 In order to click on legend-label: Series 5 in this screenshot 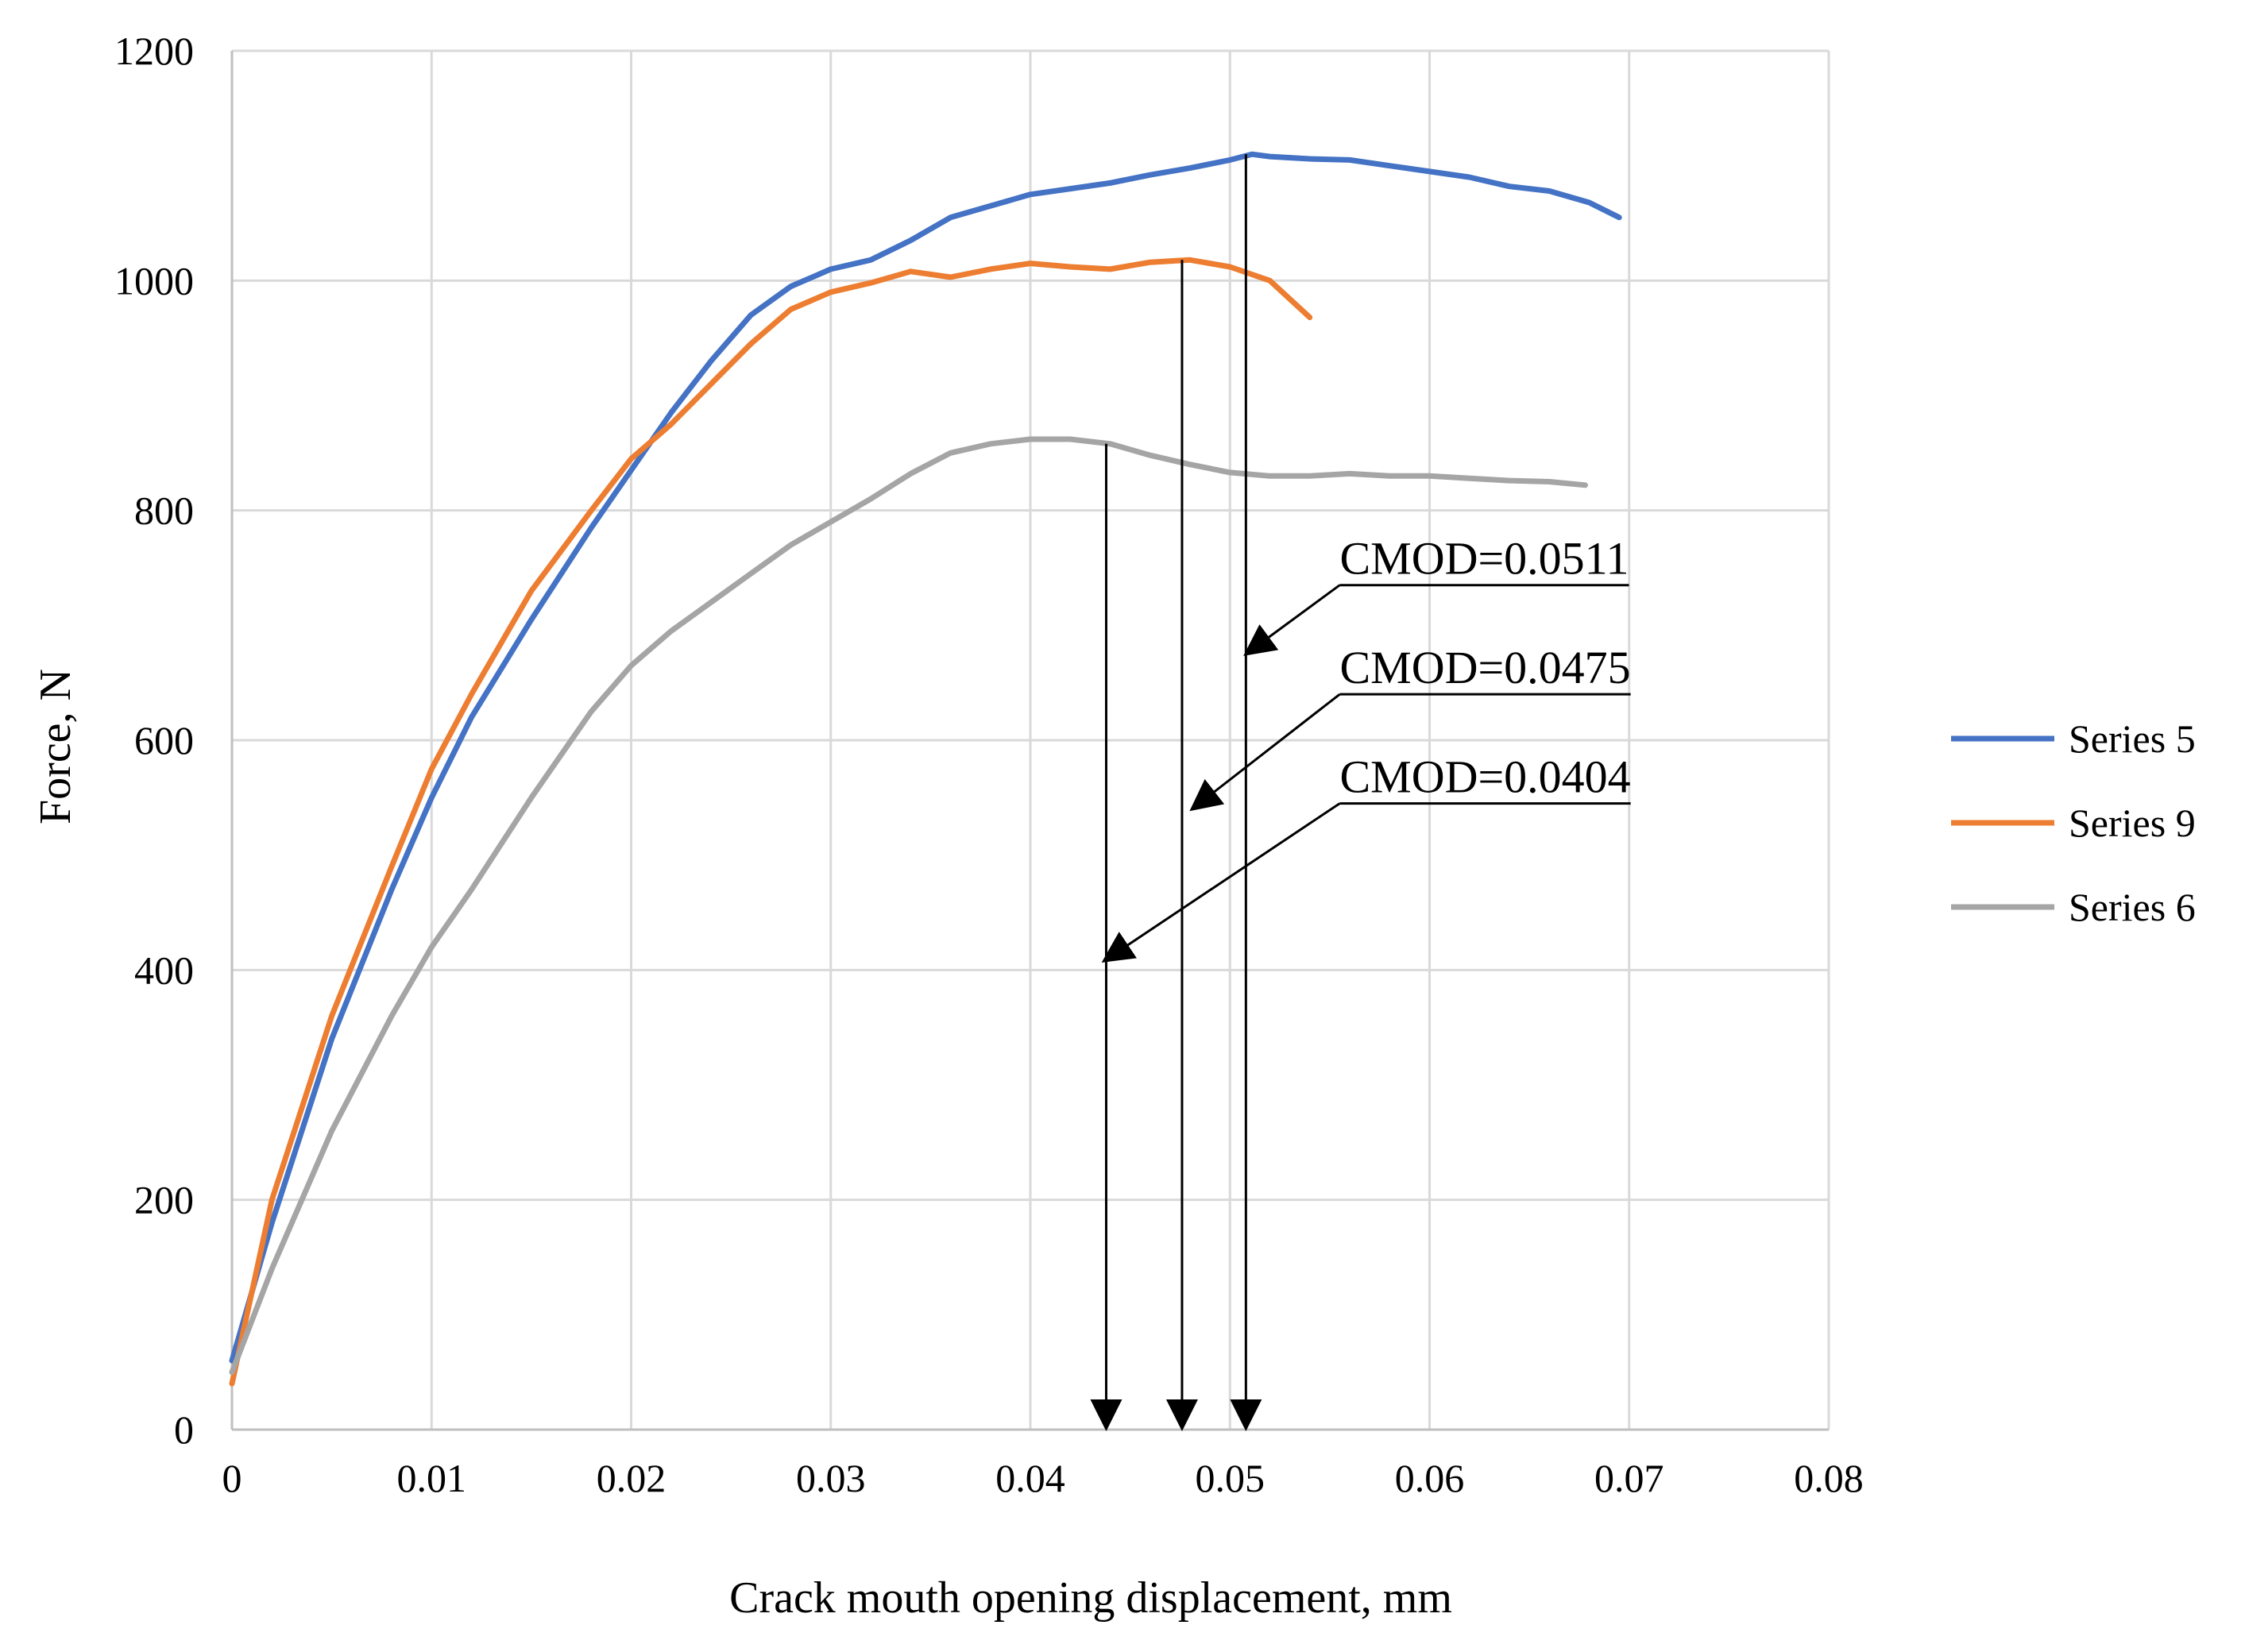, I will do `click(2132, 738)`.